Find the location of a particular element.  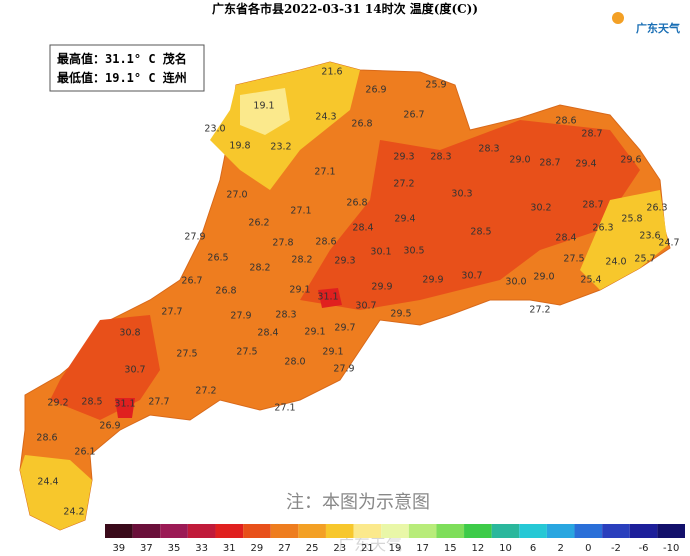

legend-label: 17 is located at coordinates (422, 548).